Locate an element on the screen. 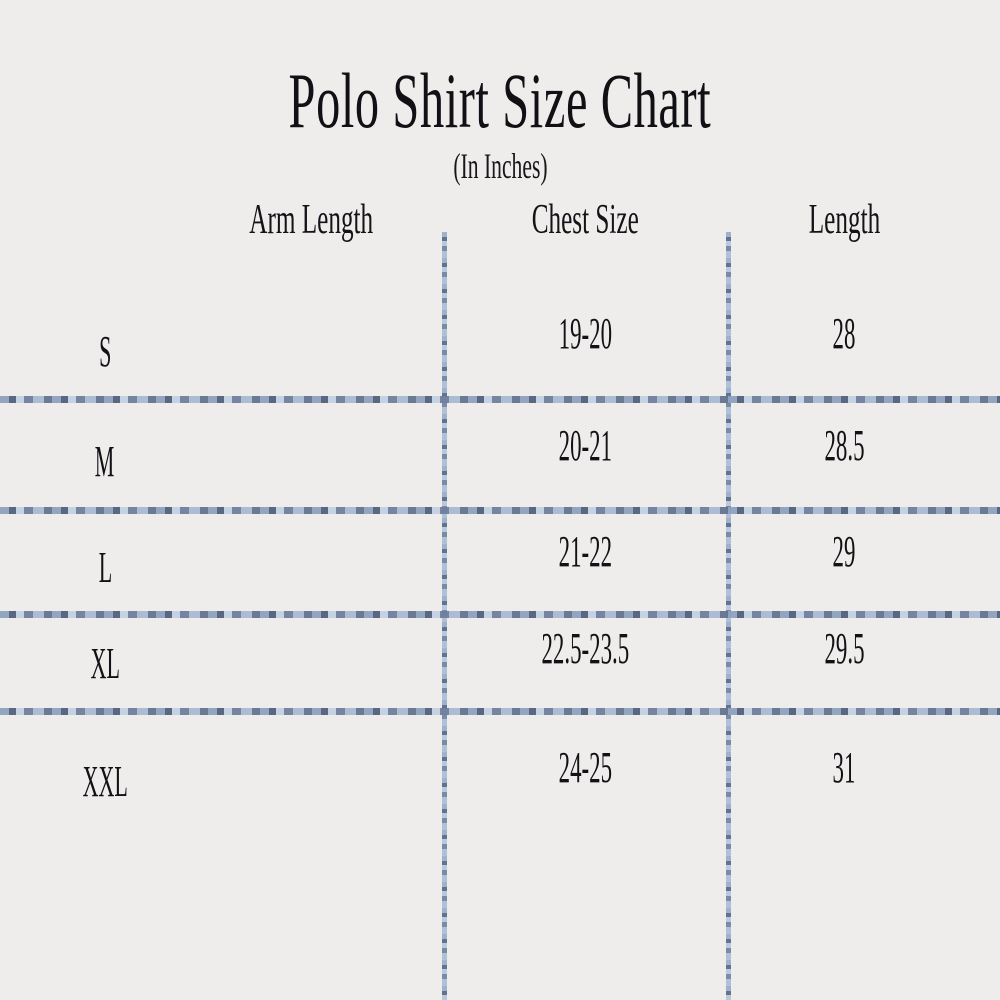 This screenshot has height=1000, width=1000. table-row-size-label-s: S is located at coordinates (127, 352).